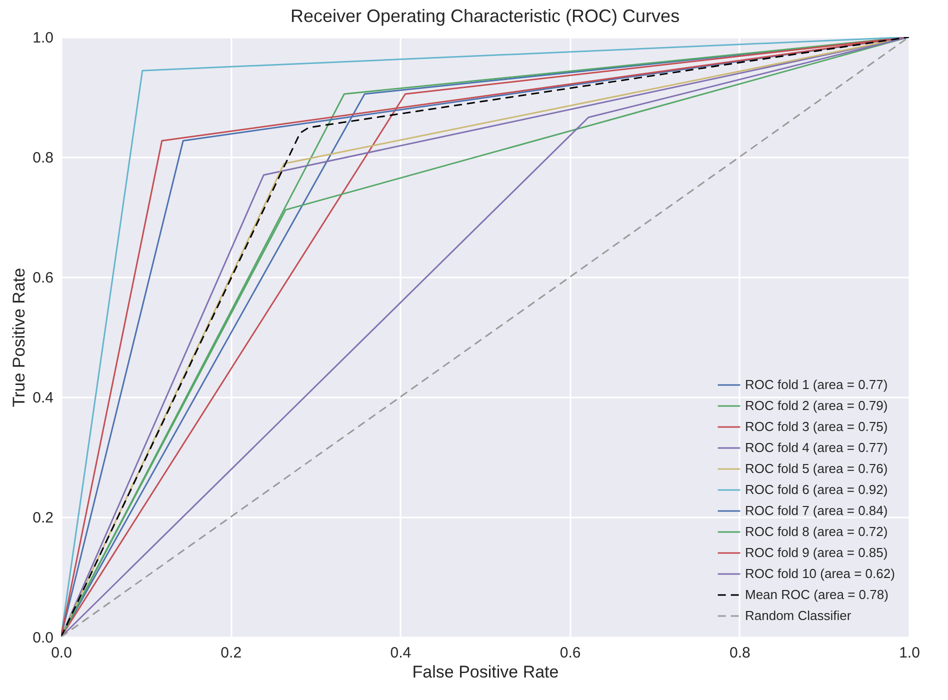  I want to click on y-tick-label: 0.6, so click(43, 278).